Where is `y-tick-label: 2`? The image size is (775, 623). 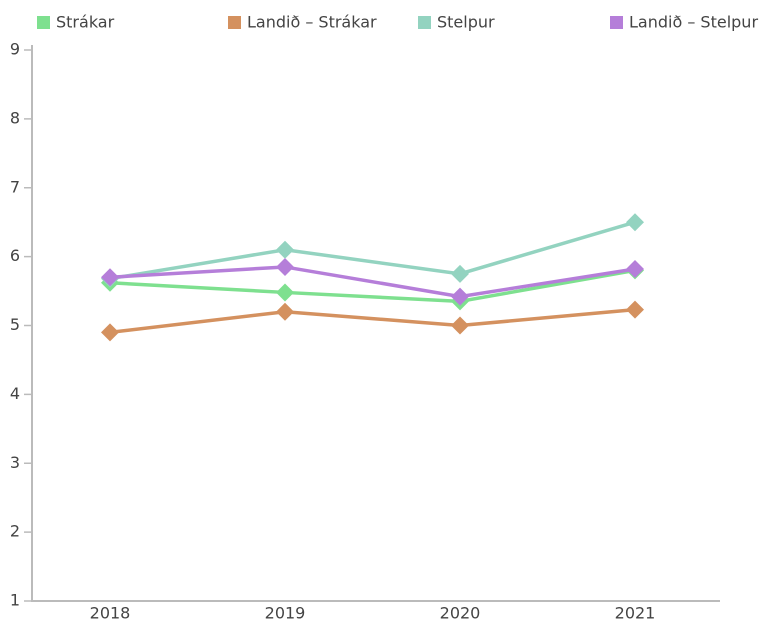
y-tick-label: 2 is located at coordinates (15, 531).